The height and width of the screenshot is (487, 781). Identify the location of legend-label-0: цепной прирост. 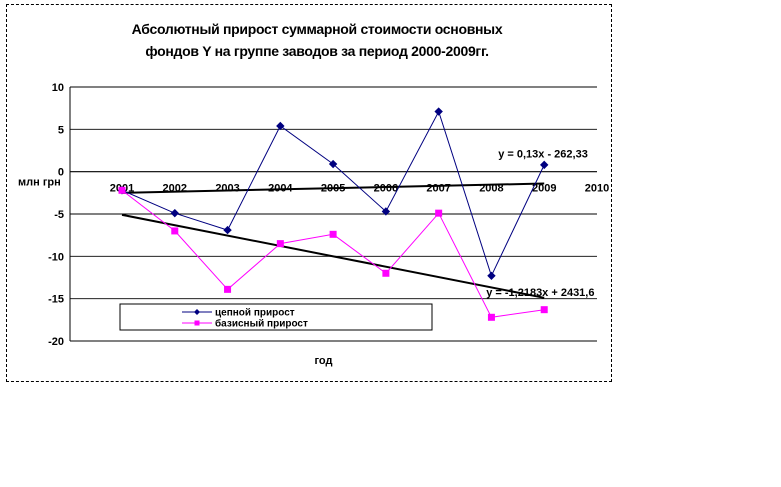
(255, 313).